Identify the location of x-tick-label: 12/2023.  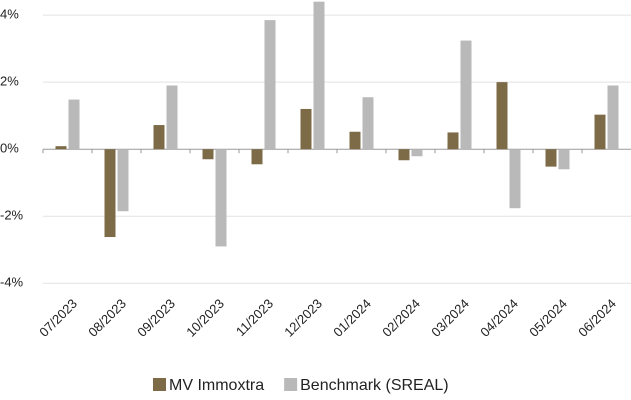
(303, 318).